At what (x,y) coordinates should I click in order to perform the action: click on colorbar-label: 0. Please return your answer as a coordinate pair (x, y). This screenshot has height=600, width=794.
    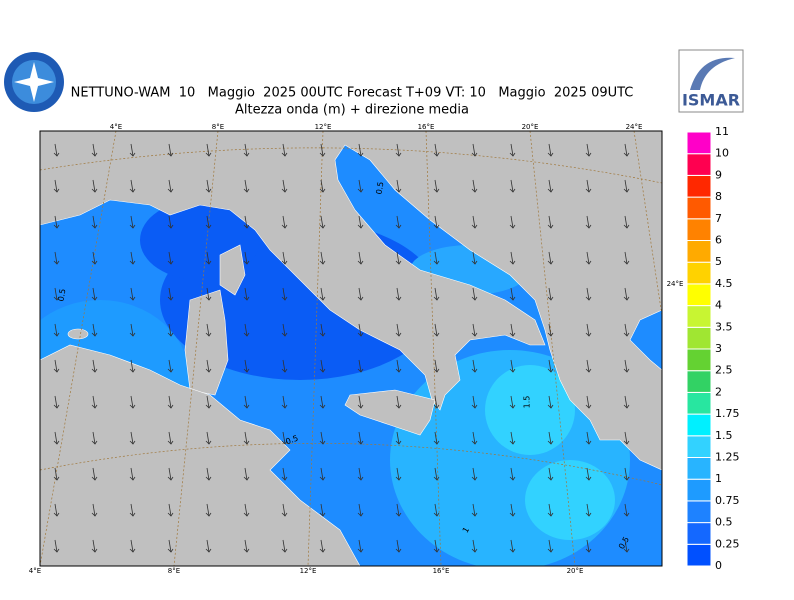
    Looking at the image, I should click on (718, 565).